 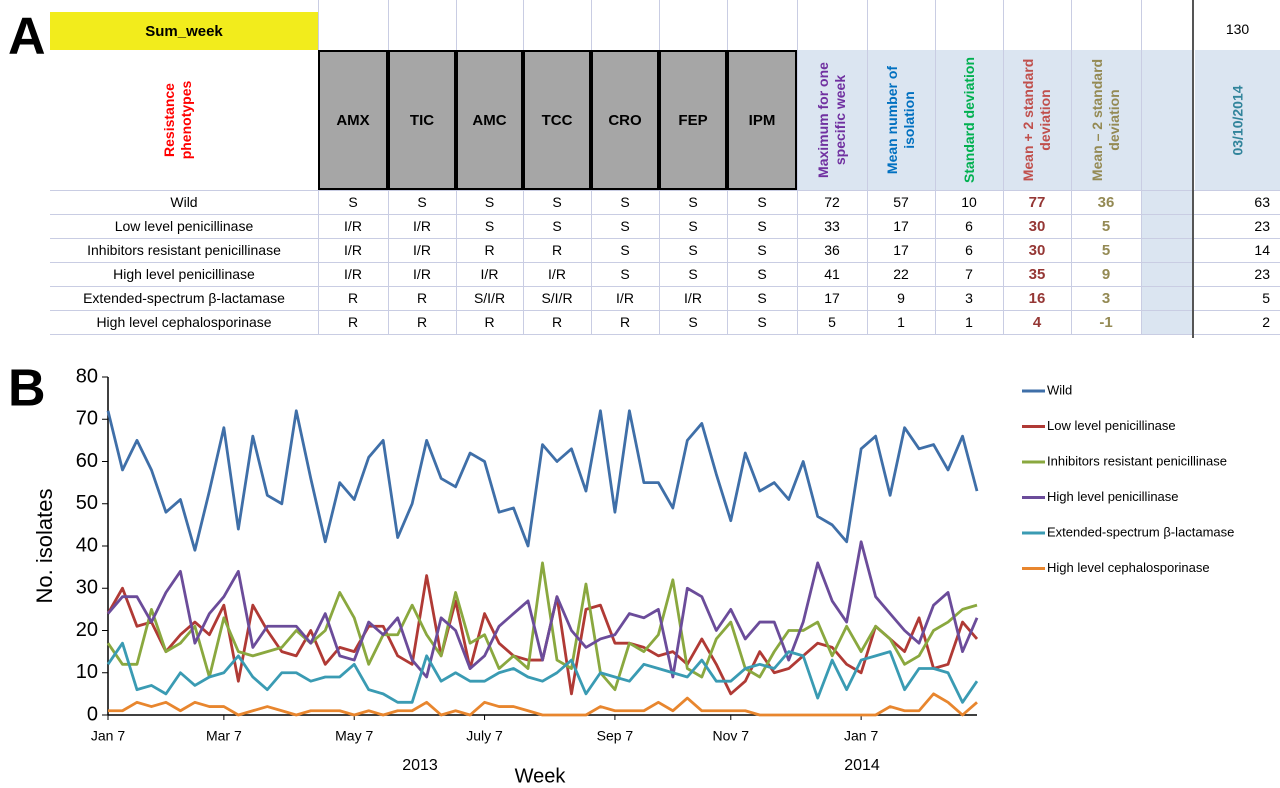 I want to click on phenotype: High level cephalosporinase, so click(x=184, y=322).